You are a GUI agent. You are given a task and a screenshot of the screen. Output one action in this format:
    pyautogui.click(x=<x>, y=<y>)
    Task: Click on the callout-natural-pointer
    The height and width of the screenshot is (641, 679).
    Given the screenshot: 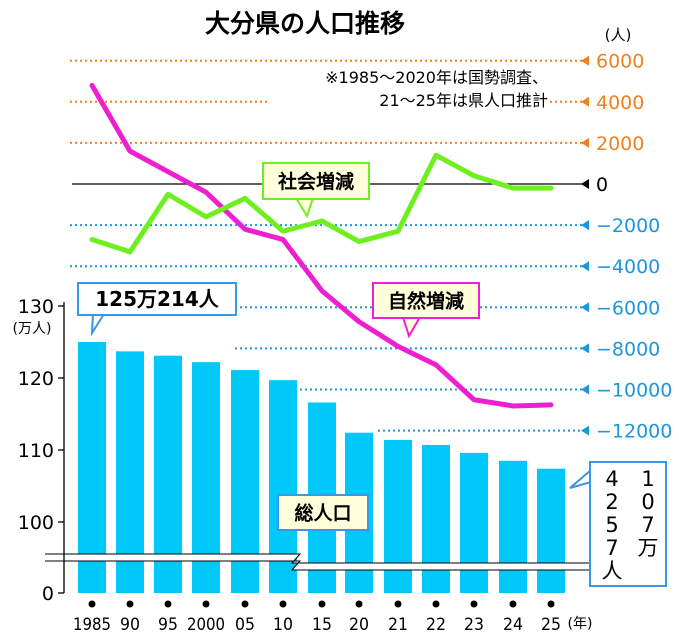 What is the action you would take?
    pyautogui.click(x=411, y=327)
    